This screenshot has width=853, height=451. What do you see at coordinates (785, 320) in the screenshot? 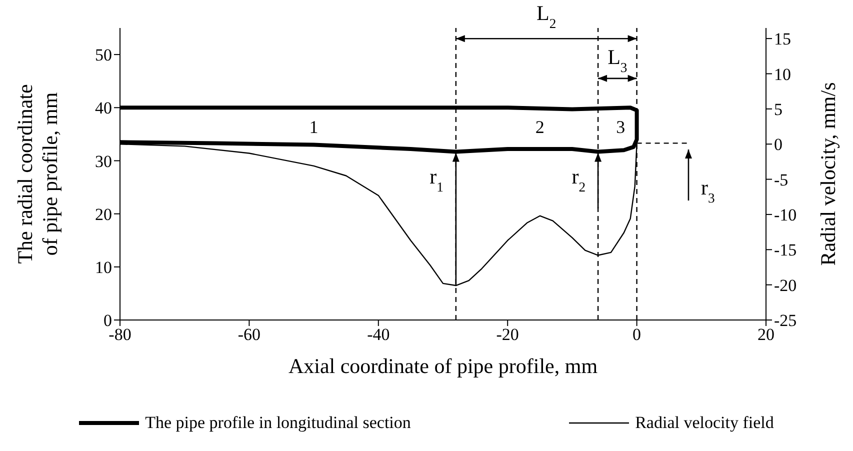
I see `y2-tick-label: -25` at bounding box center [785, 320].